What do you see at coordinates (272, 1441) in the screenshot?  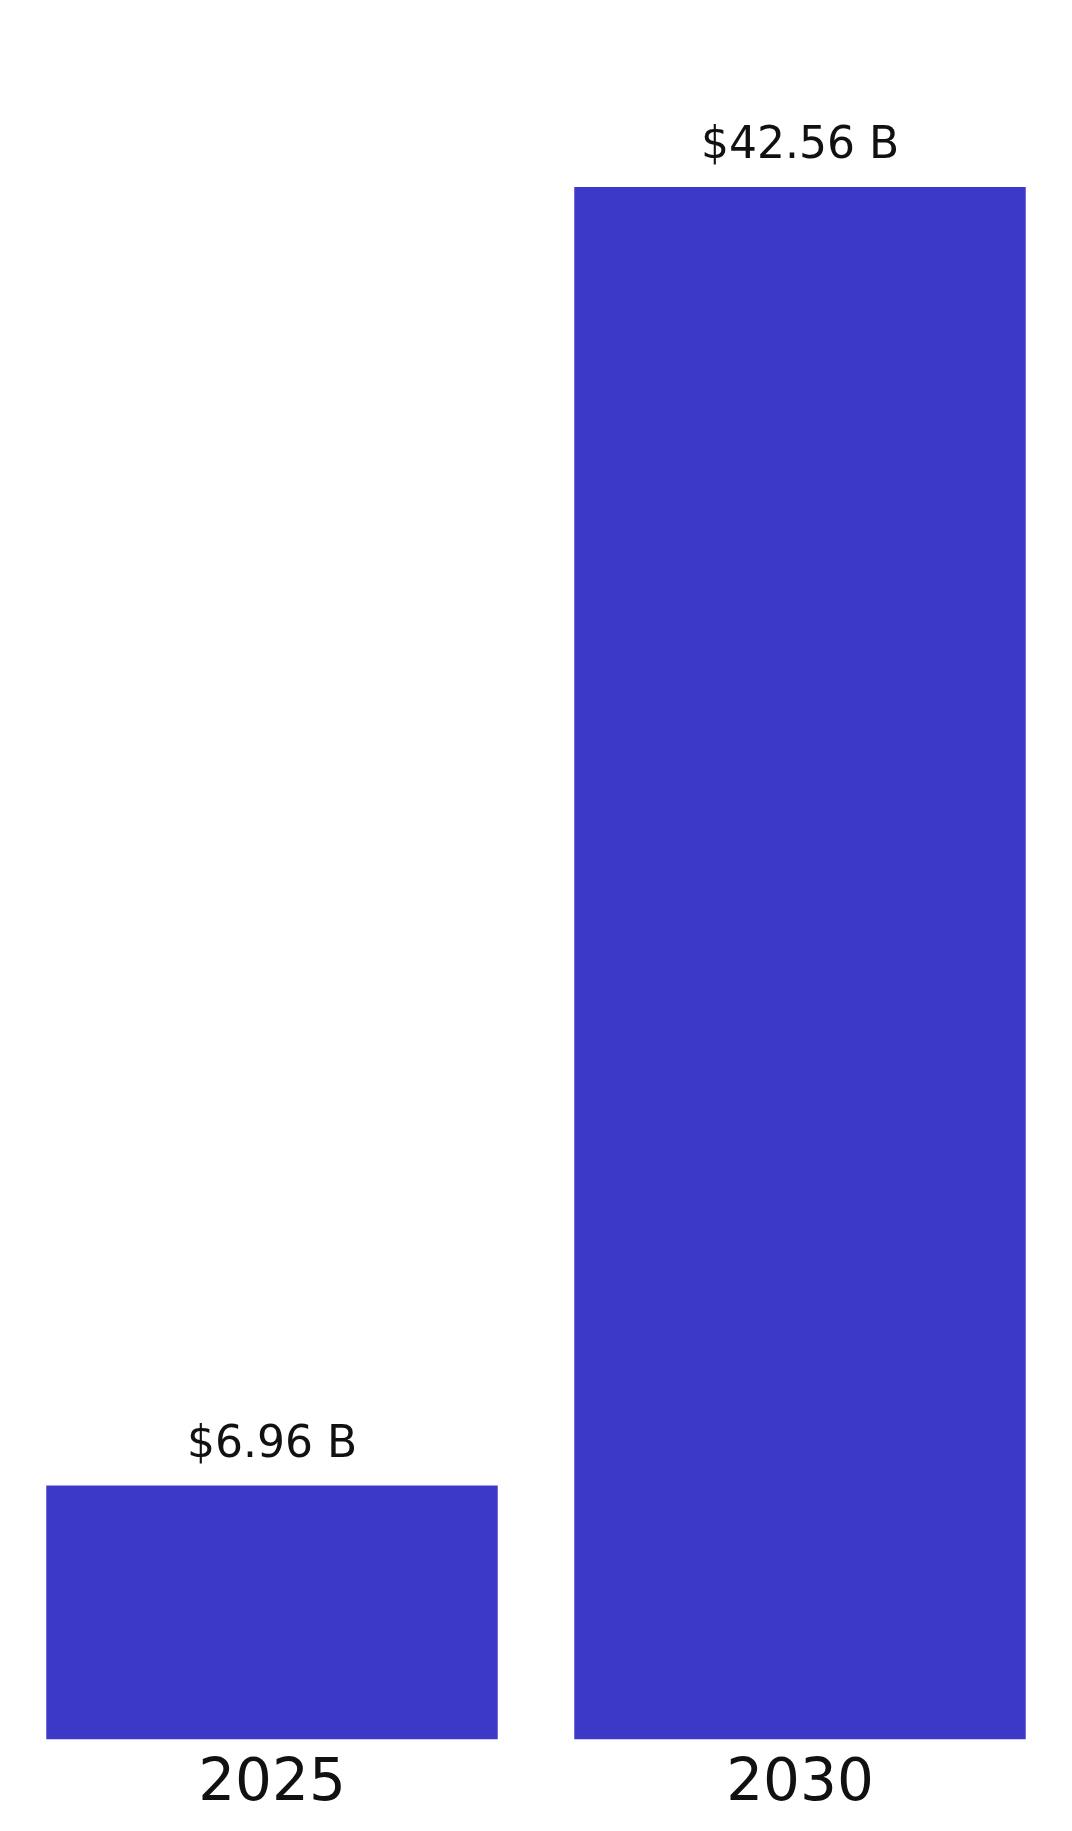 I see `data-label: $6.96 B` at bounding box center [272, 1441].